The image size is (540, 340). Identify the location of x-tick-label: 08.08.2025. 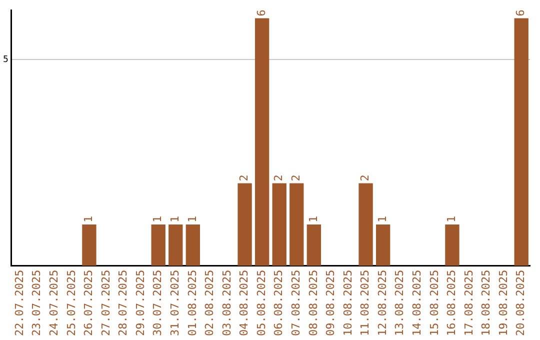
(313, 303).